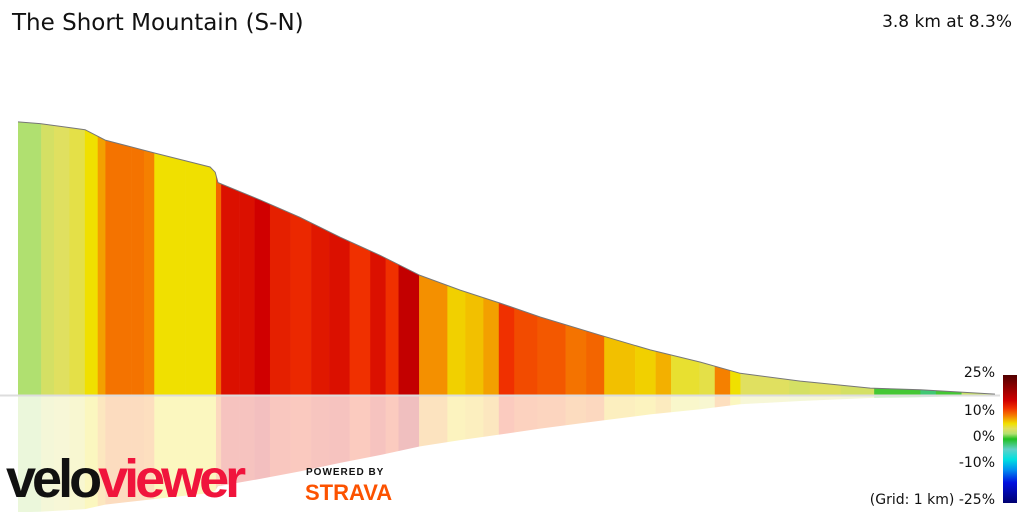  I want to click on colorbar-tick-label: 25%, so click(979, 373).